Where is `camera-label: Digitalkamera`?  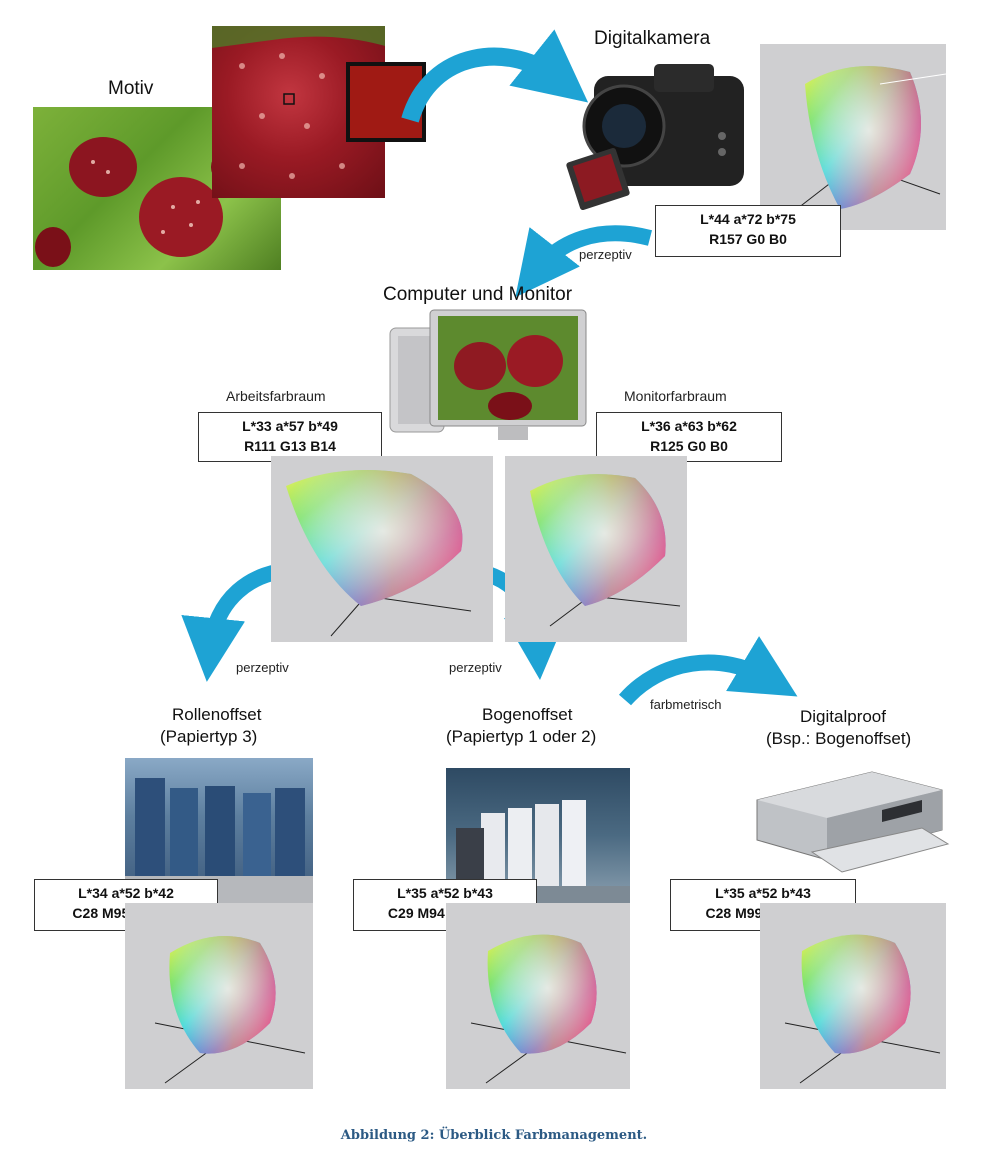
camera-label: Digitalkamera is located at coordinates (652, 38).